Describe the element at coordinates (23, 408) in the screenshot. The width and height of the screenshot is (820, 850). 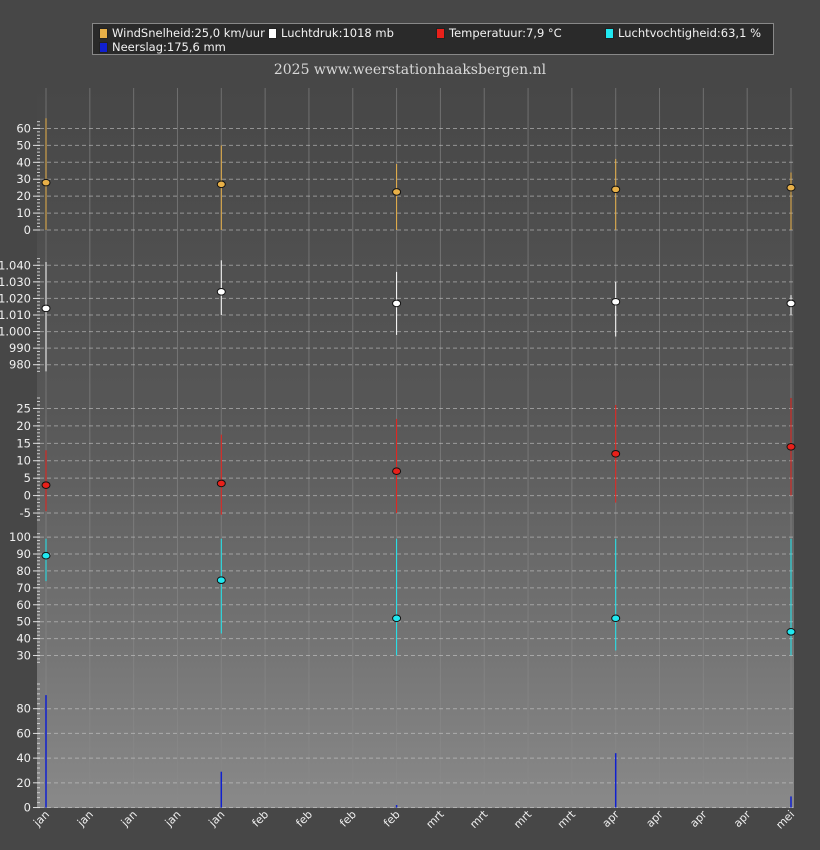
I see `y-tick-label: 25` at that location.